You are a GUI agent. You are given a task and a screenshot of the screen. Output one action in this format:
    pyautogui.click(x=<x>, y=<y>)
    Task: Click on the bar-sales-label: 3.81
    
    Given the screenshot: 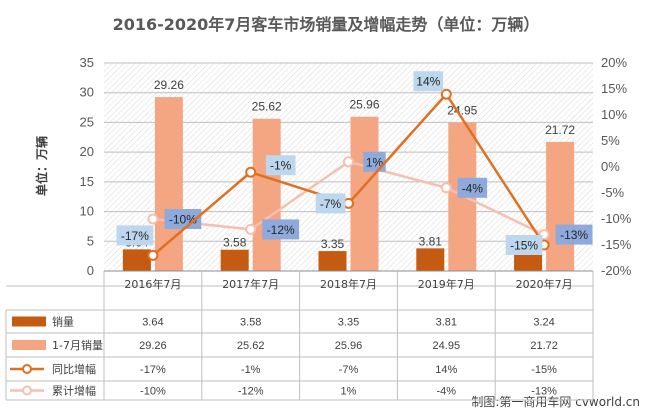 What is the action you would take?
    pyautogui.click(x=431, y=241)
    